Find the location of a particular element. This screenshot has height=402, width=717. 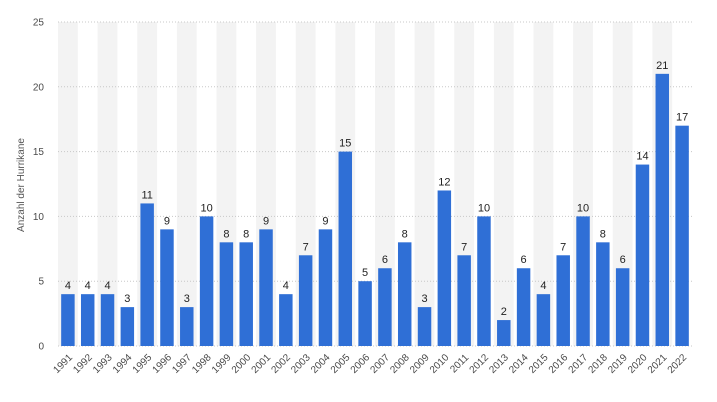

x-tick-label: 1992 is located at coordinates (83, 364).